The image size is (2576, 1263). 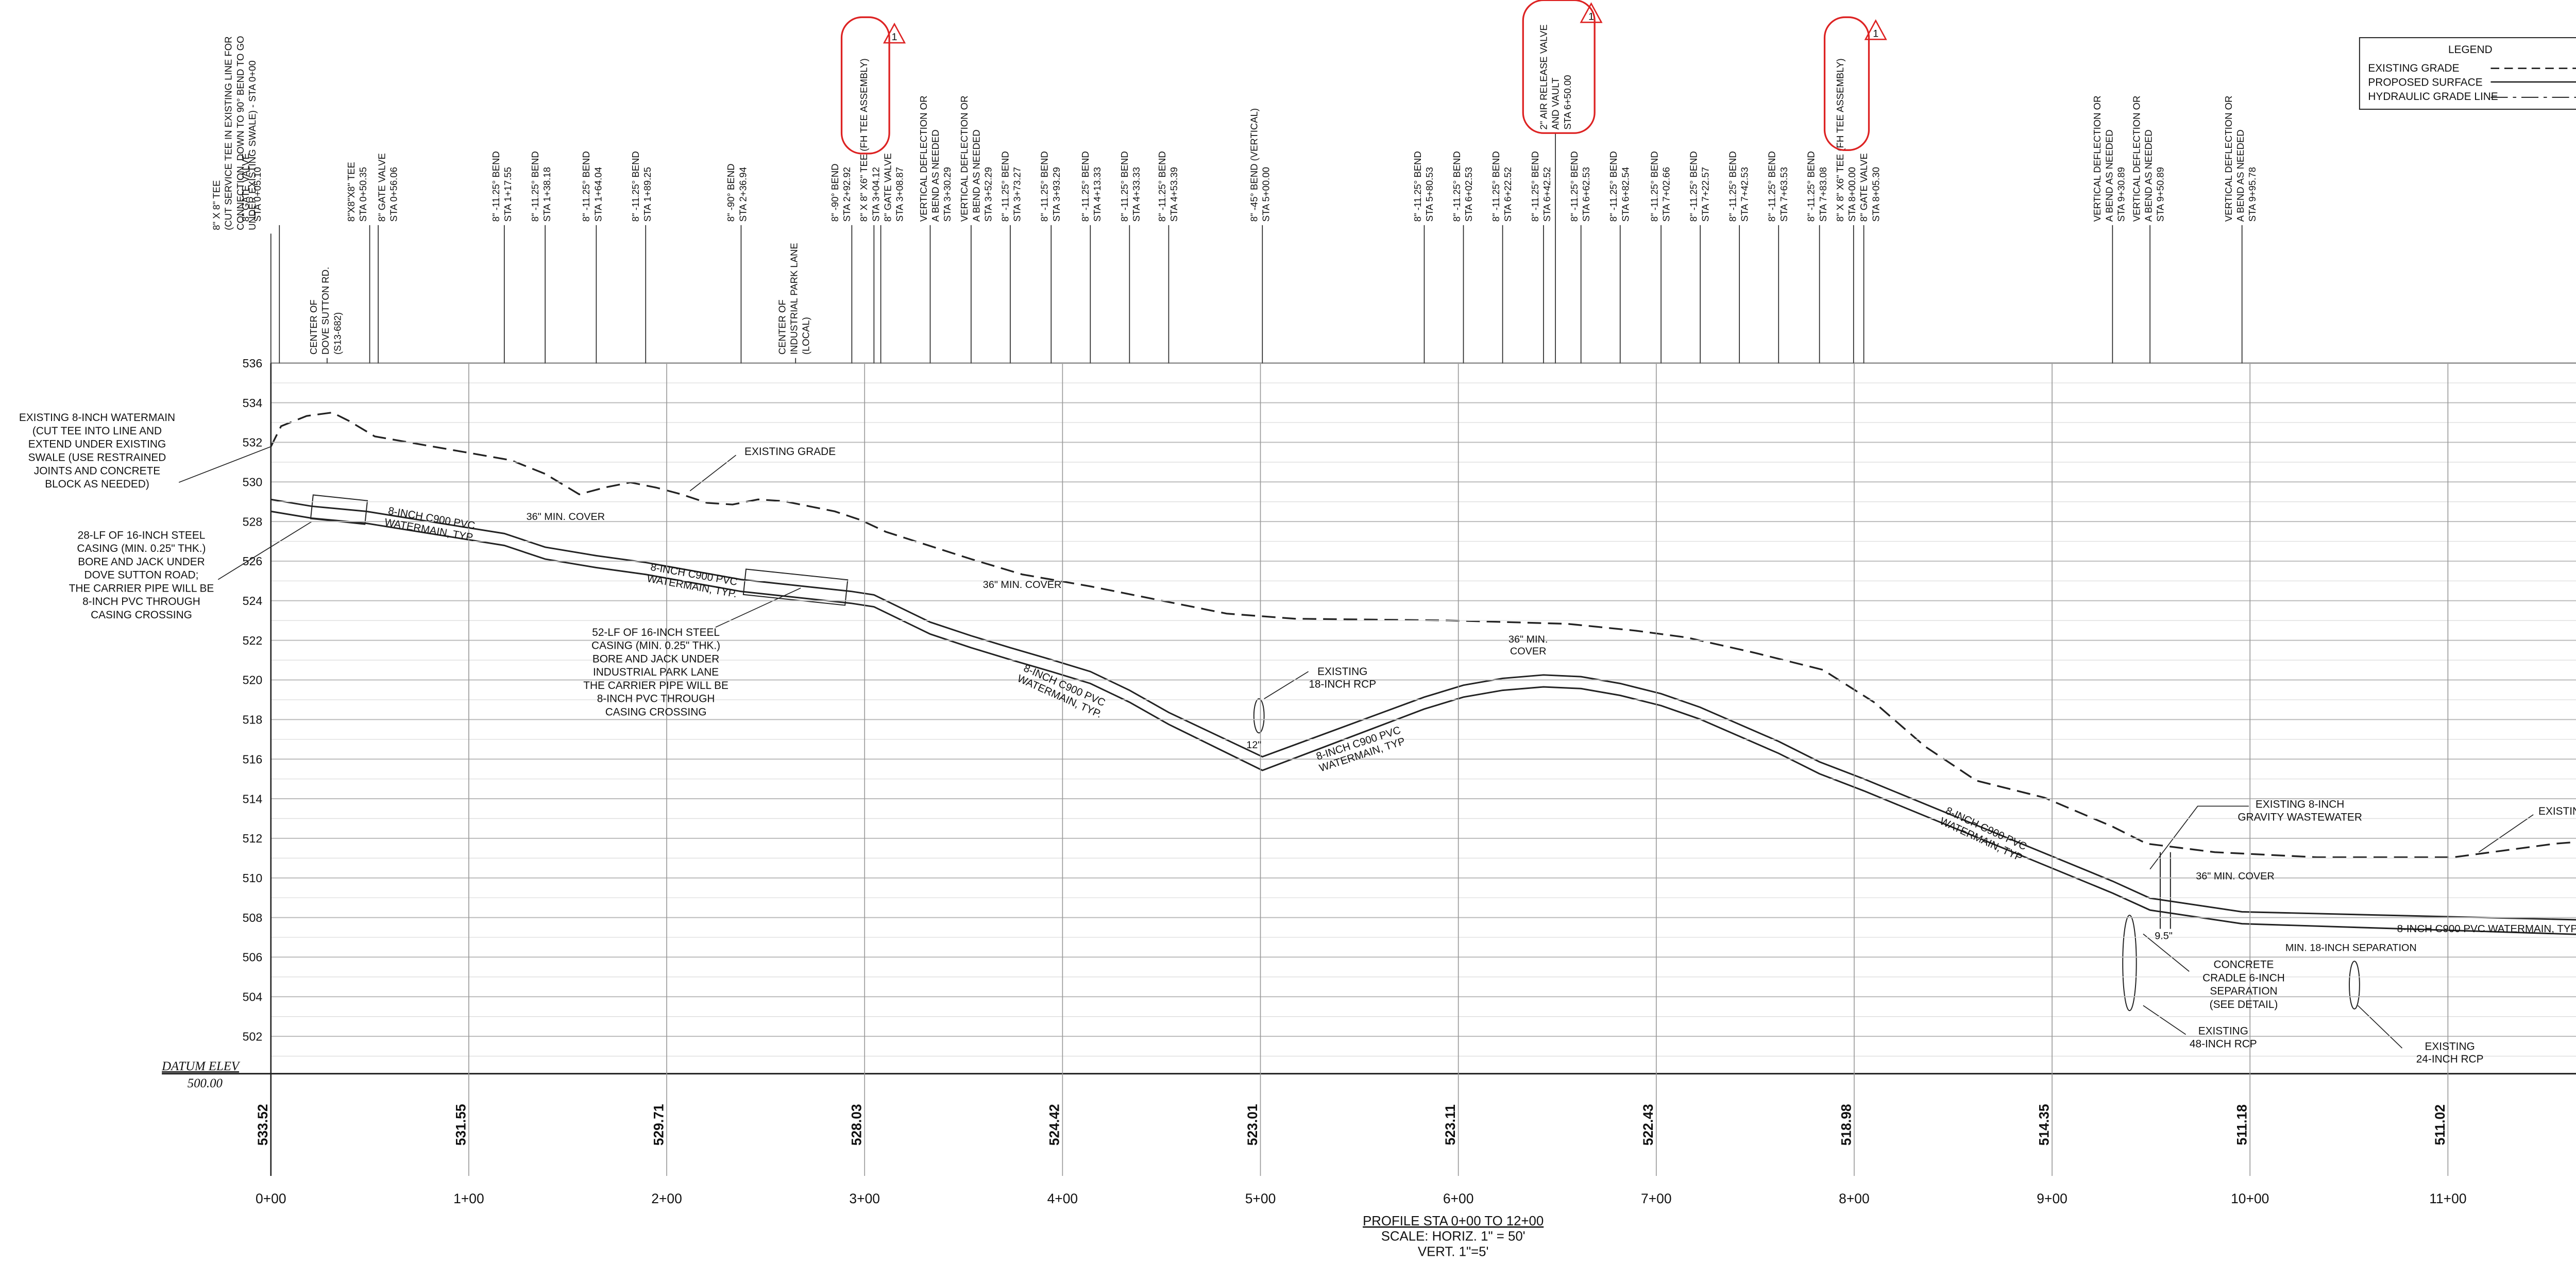 I want to click on callout-text: UNDER EXISTING SWALE) - STA 0+00, so click(x=252, y=145).